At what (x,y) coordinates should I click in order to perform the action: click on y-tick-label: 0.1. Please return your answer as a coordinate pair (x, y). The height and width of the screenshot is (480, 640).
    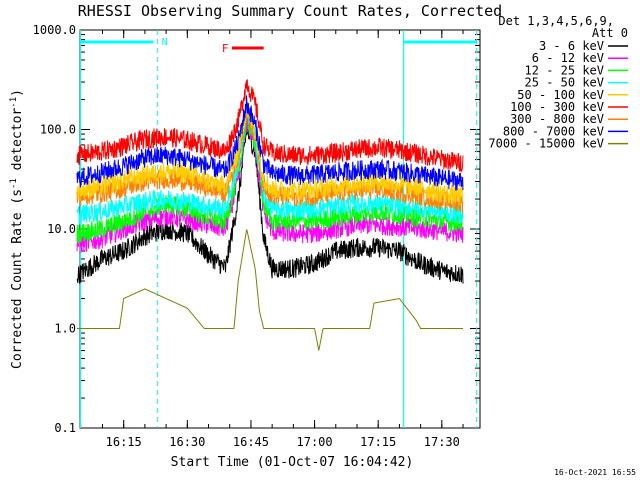
    Looking at the image, I should click on (65, 428).